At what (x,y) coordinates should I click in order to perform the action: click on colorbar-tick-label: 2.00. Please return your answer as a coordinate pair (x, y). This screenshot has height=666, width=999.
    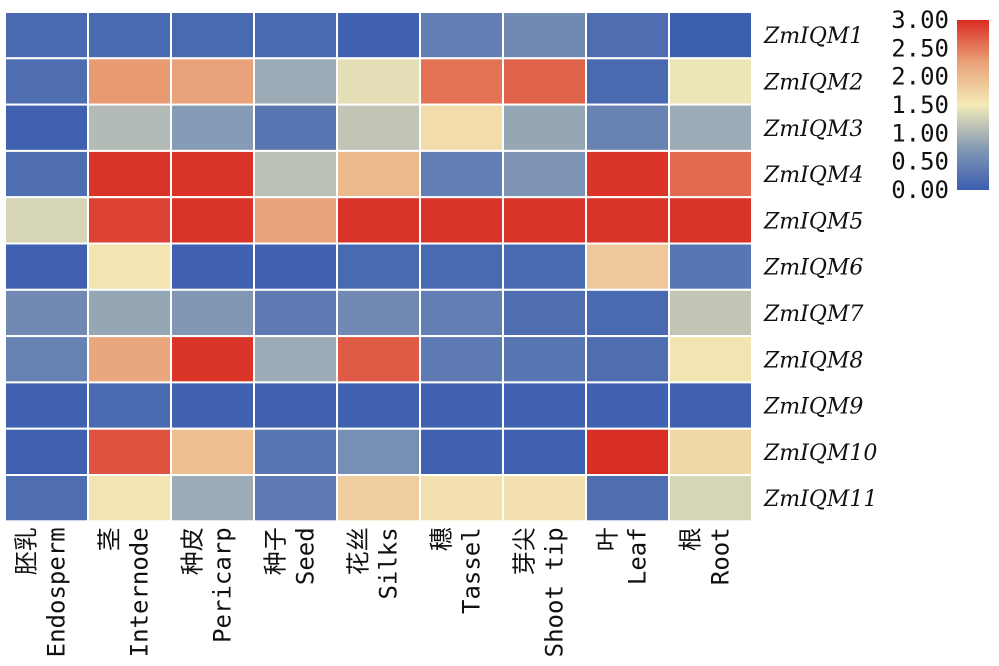
    Looking at the image, I should click on (920, 77).